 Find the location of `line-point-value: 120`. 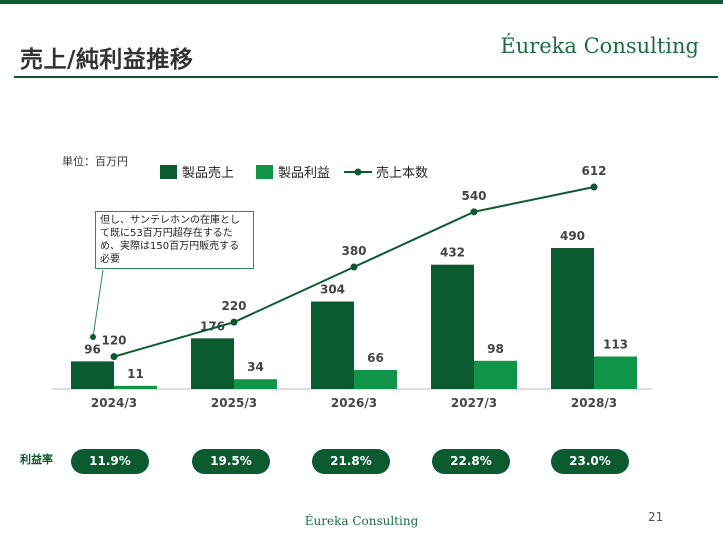

line-point-value: 120 is located at coordinates (113, 341).